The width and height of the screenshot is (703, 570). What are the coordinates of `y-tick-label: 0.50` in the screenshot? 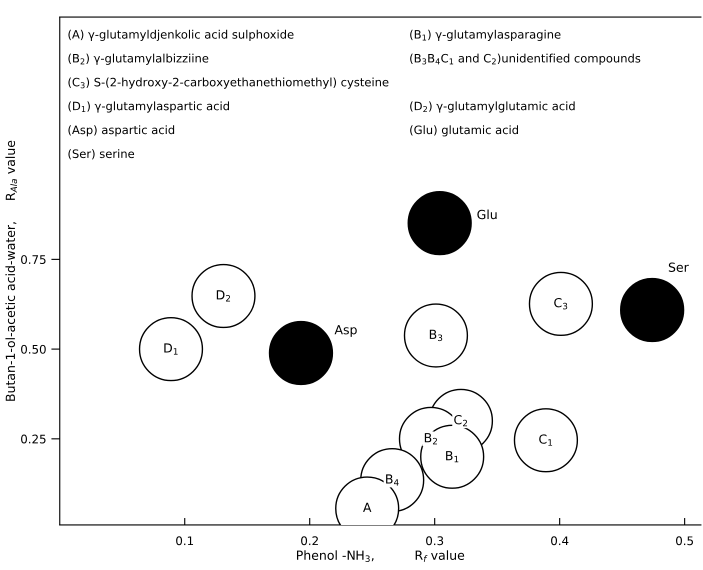 It's located at (33, 349).